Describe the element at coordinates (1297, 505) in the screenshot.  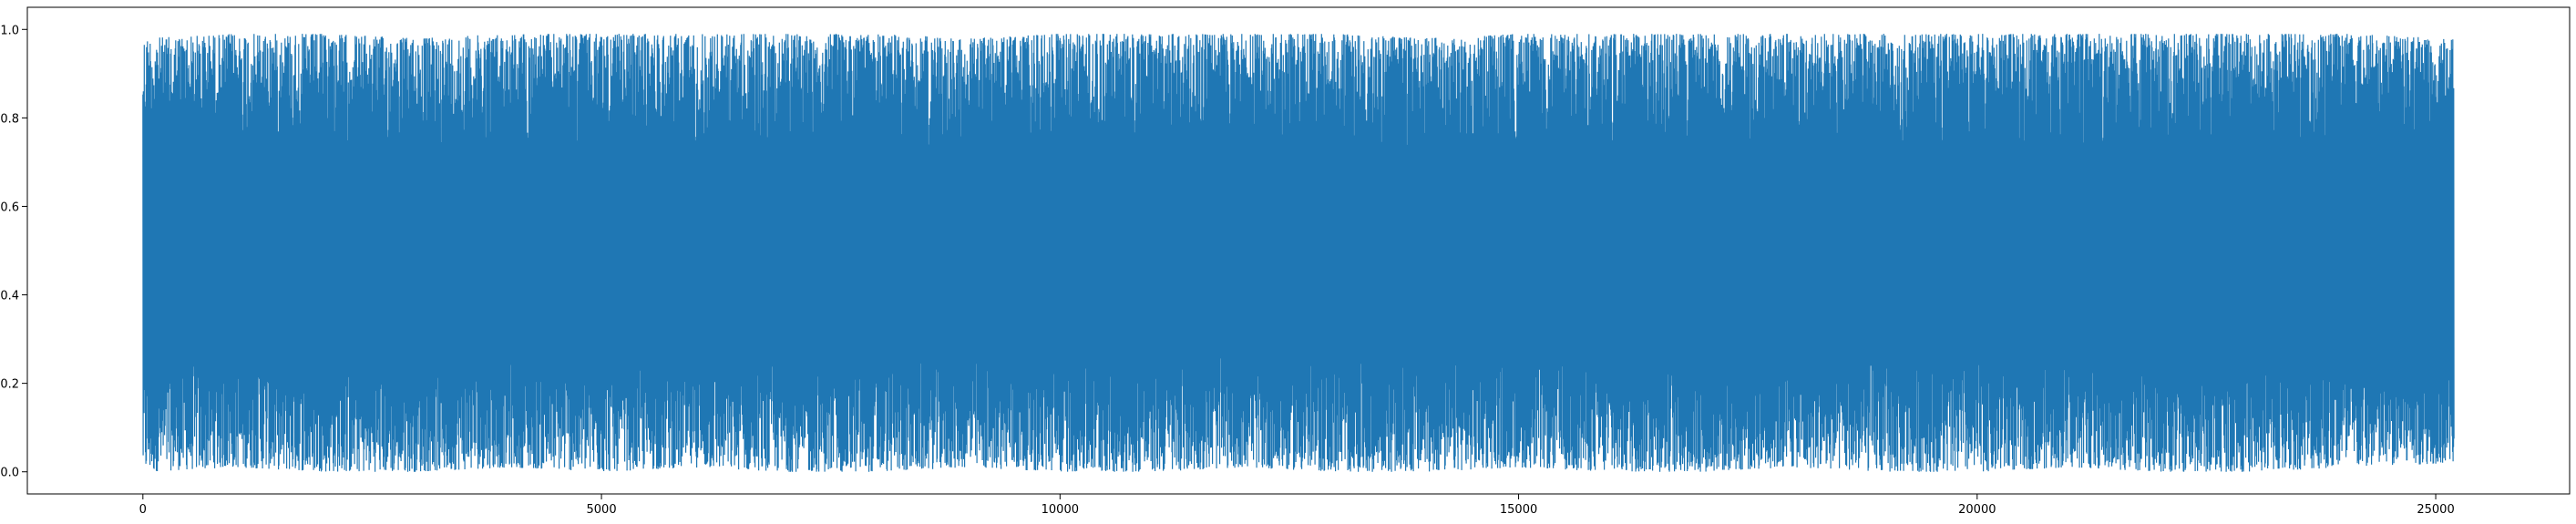
I see `x-axis: 0 5000 10000 15000 20000 25000` at that location.